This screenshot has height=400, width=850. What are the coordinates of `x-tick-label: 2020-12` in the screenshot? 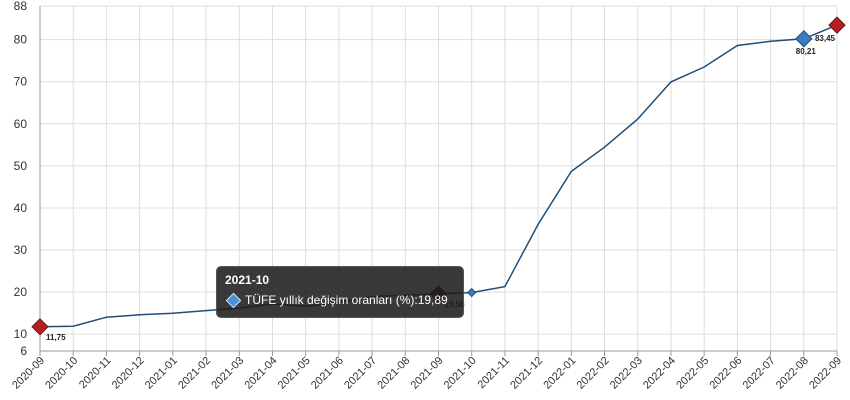 It's located at (128, 373).